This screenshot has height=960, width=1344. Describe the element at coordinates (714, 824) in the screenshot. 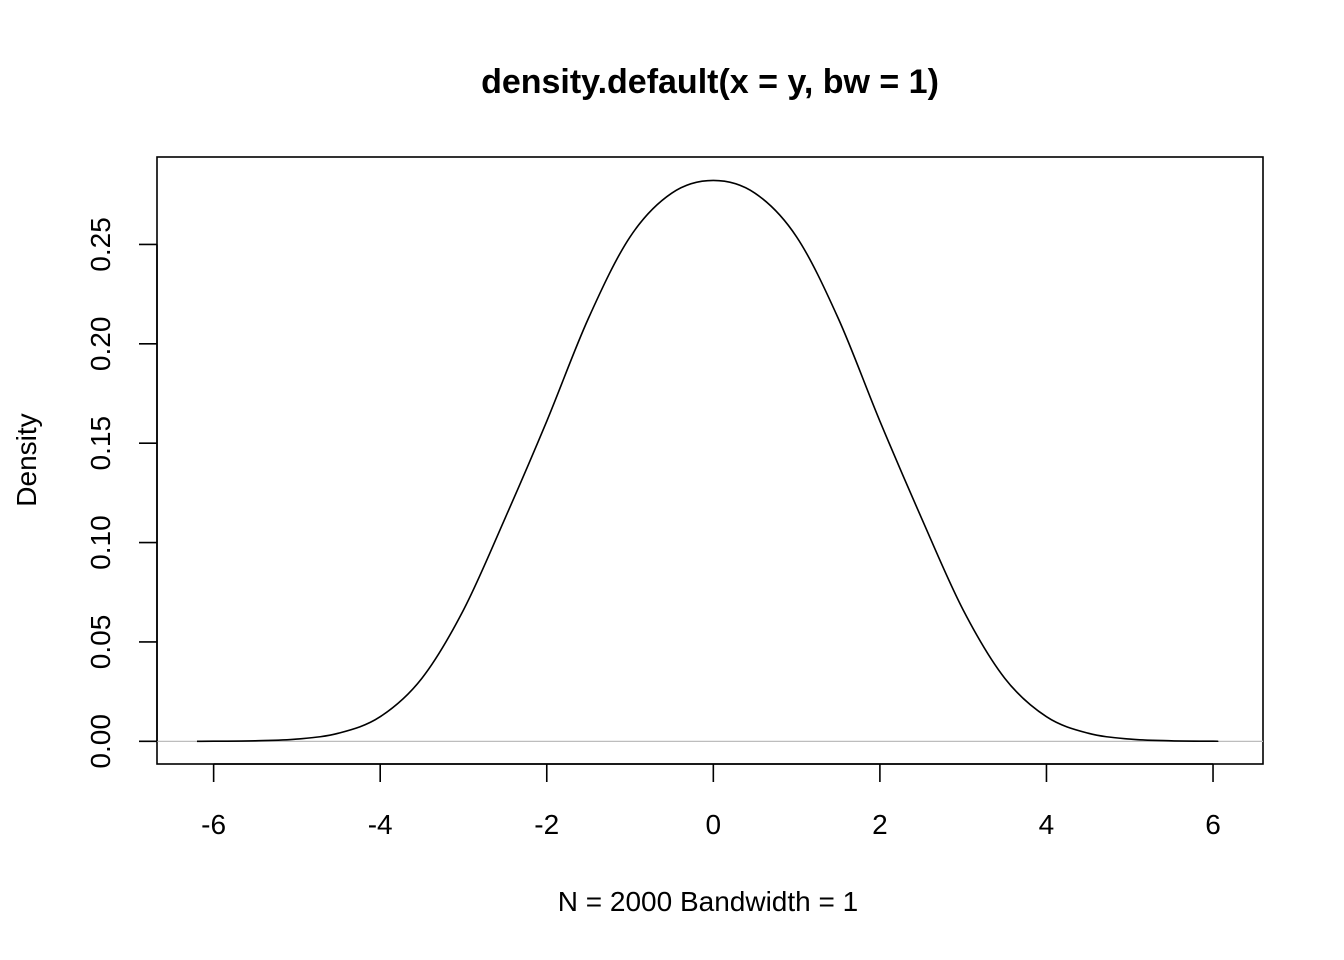

I see `x-tick-label: 0` at that location.